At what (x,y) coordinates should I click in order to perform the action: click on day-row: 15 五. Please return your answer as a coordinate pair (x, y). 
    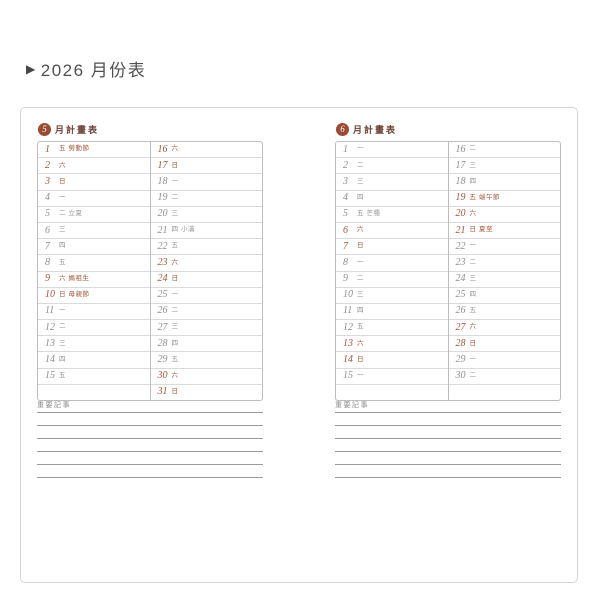
    Looking at the image, I should click on (94, 377).